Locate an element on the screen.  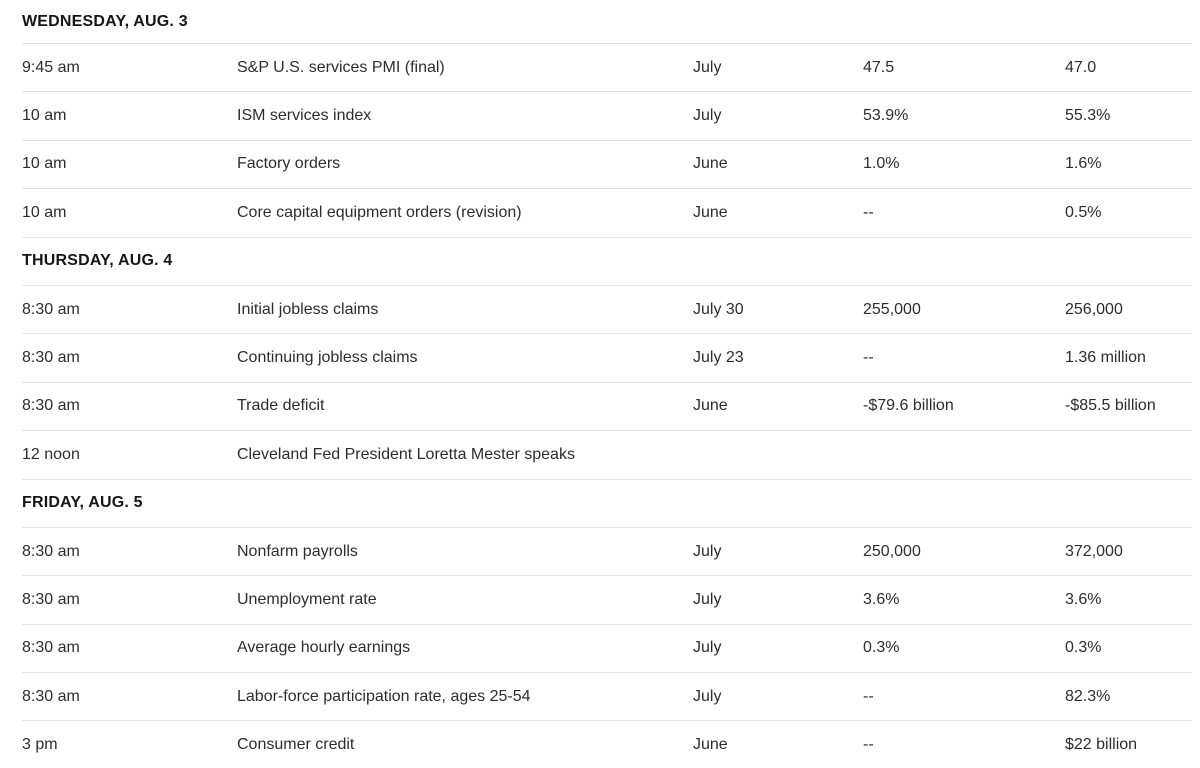
previous-cell: -$85.5 billion is located at coordinates (1110, 406).